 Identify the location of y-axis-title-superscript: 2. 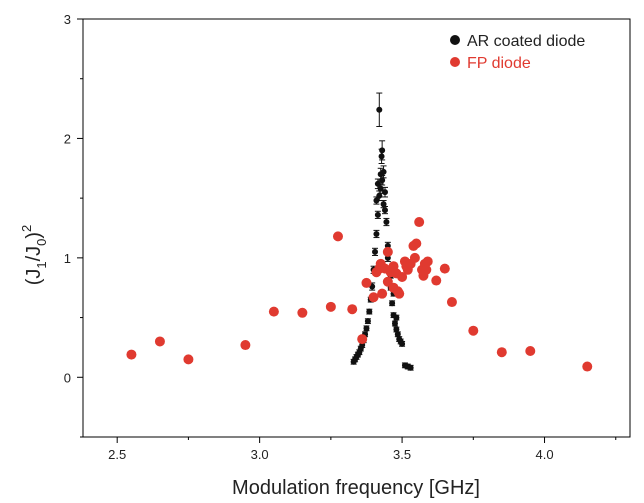
(26, 228).